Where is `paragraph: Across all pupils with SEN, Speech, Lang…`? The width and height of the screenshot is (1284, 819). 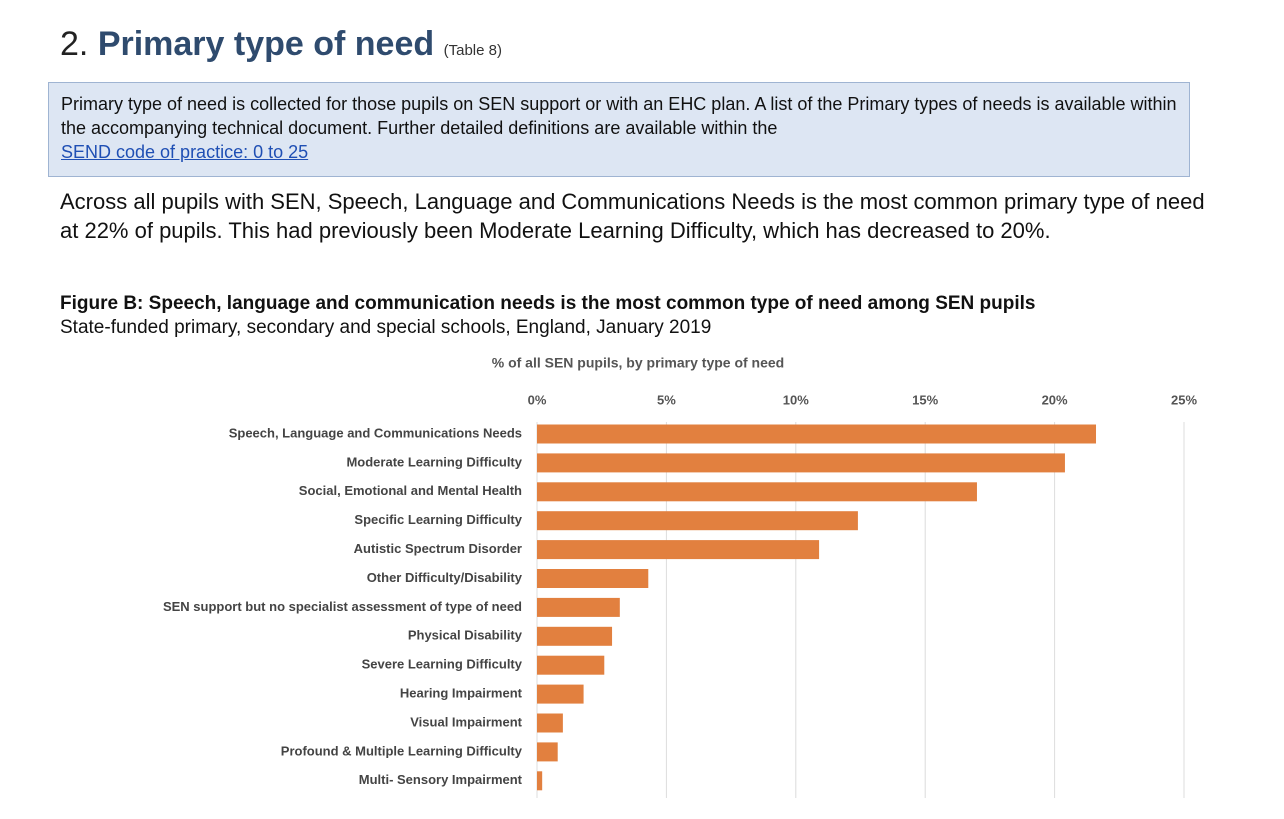 paragraph: Across all pupils with SEN, Speech, Lang… is located at coordinates (632, 216).